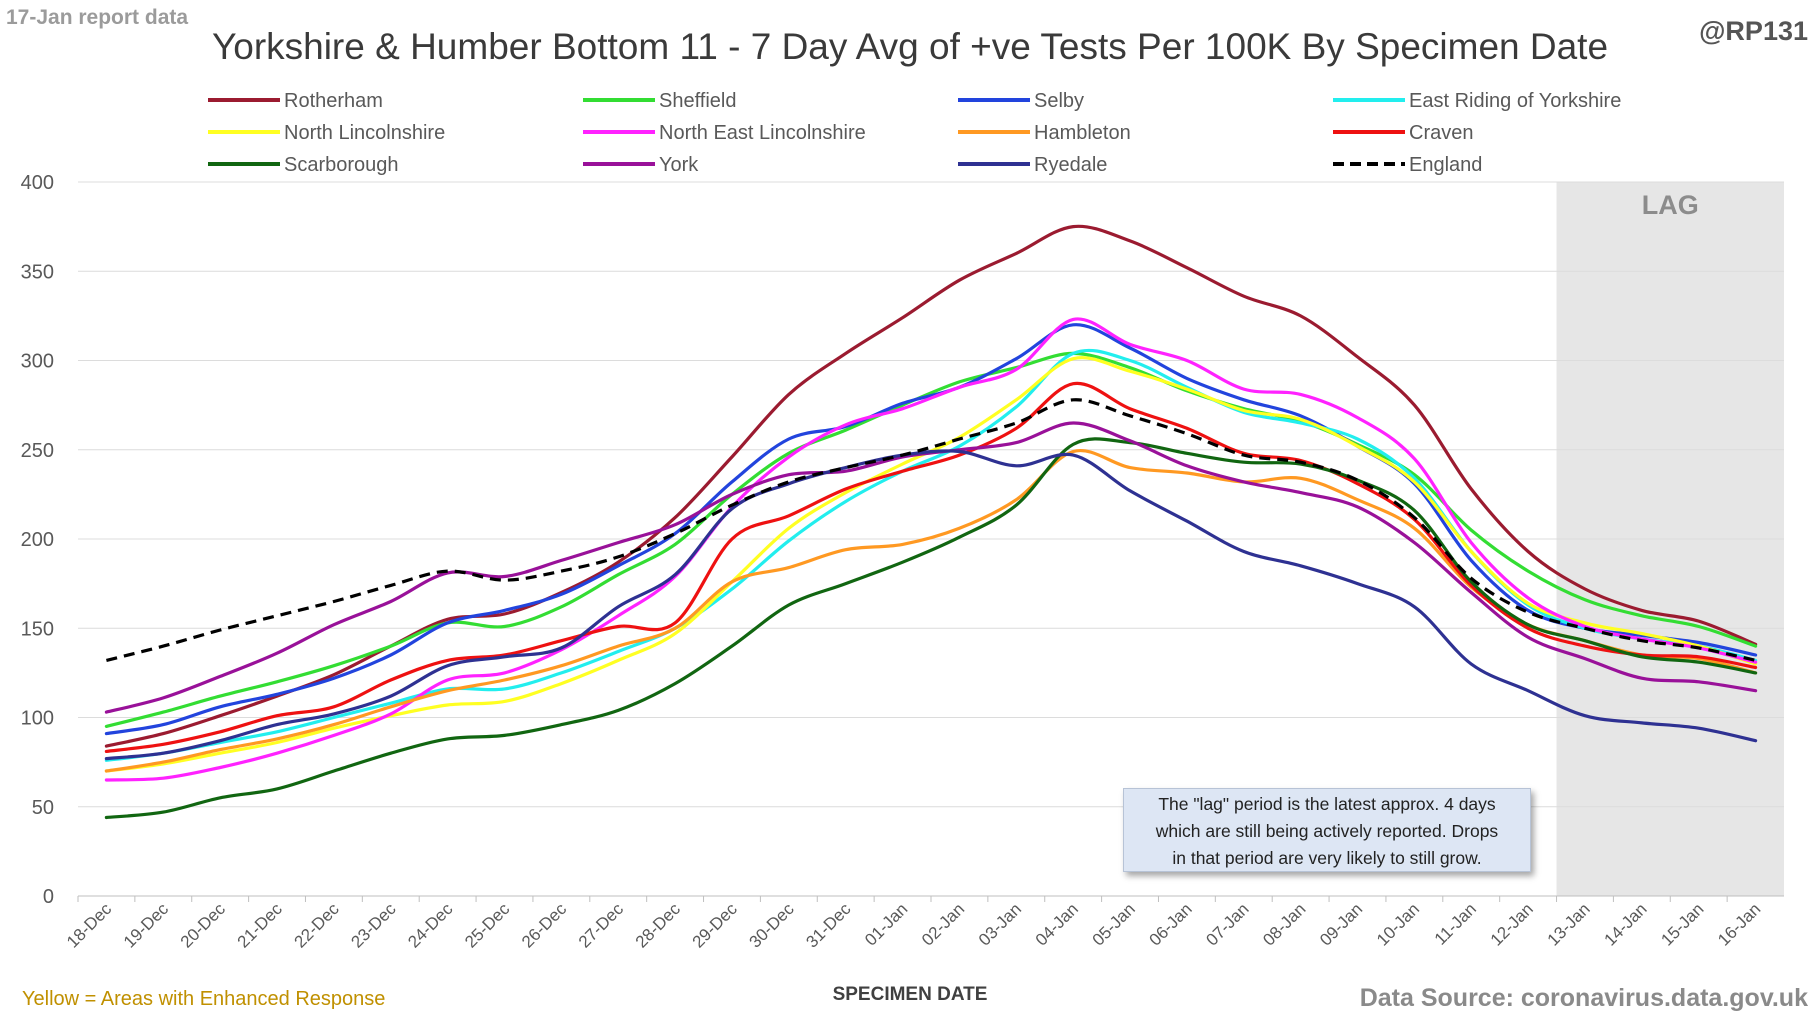 Image resolution: width=1820 pixels, height=1022 pixels. I want to click on x-tick-label: 27-Dec, so click(601, 925).